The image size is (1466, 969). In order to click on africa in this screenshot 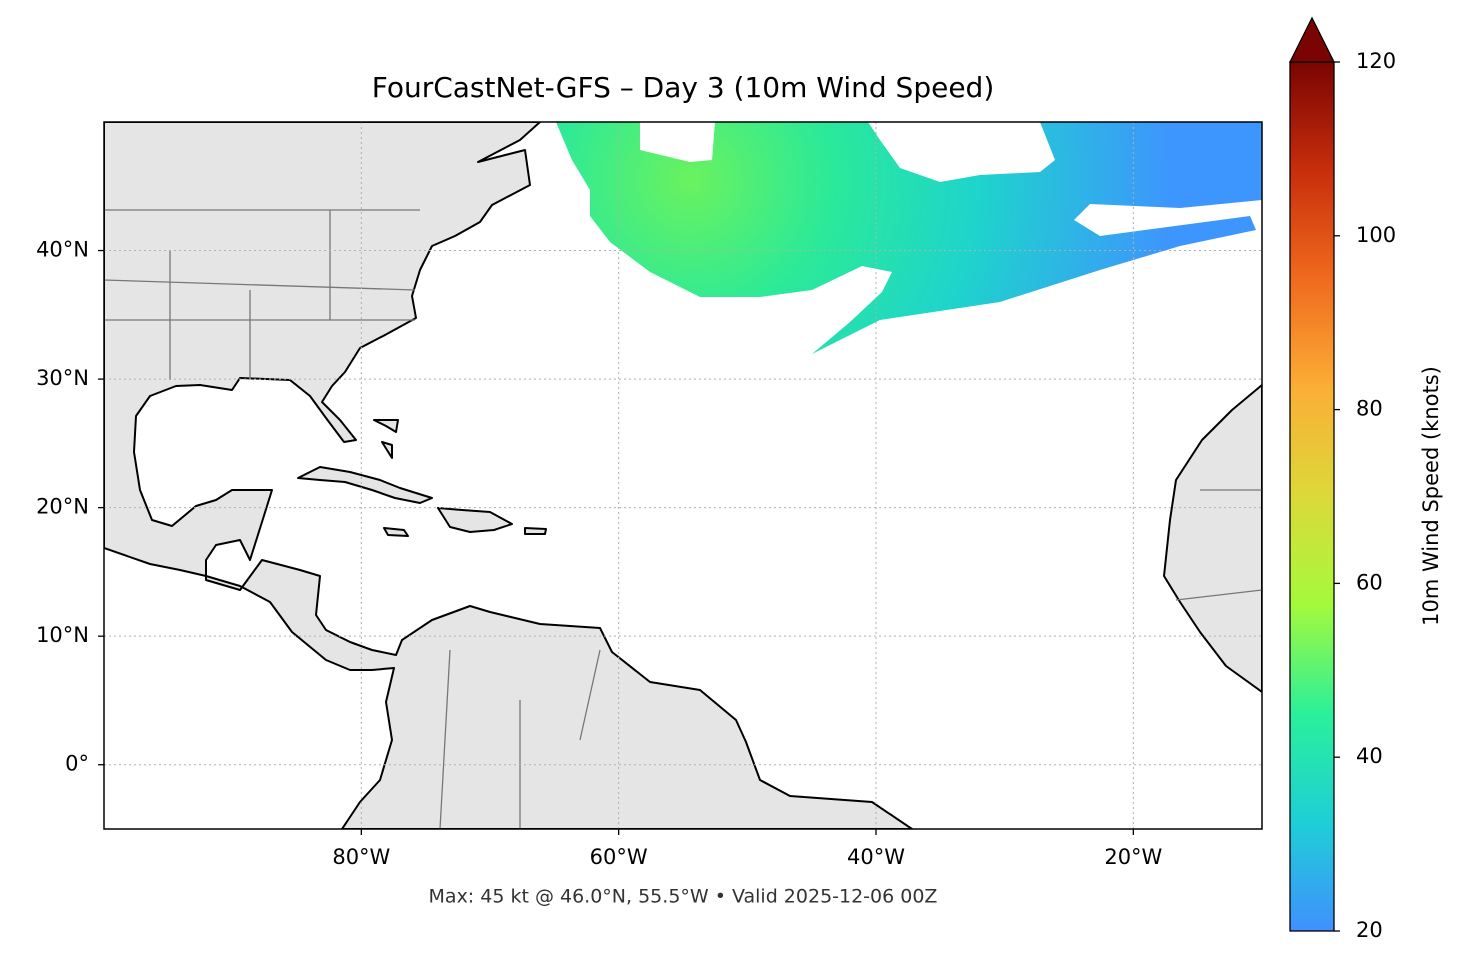, I will do `click(1212, 538)`.